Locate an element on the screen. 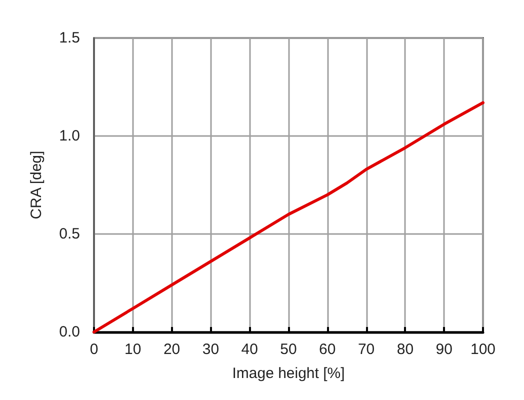 This screenshot has height=400, width=524. y-tick-label: 0.5 is located at coordinates (69, 234).